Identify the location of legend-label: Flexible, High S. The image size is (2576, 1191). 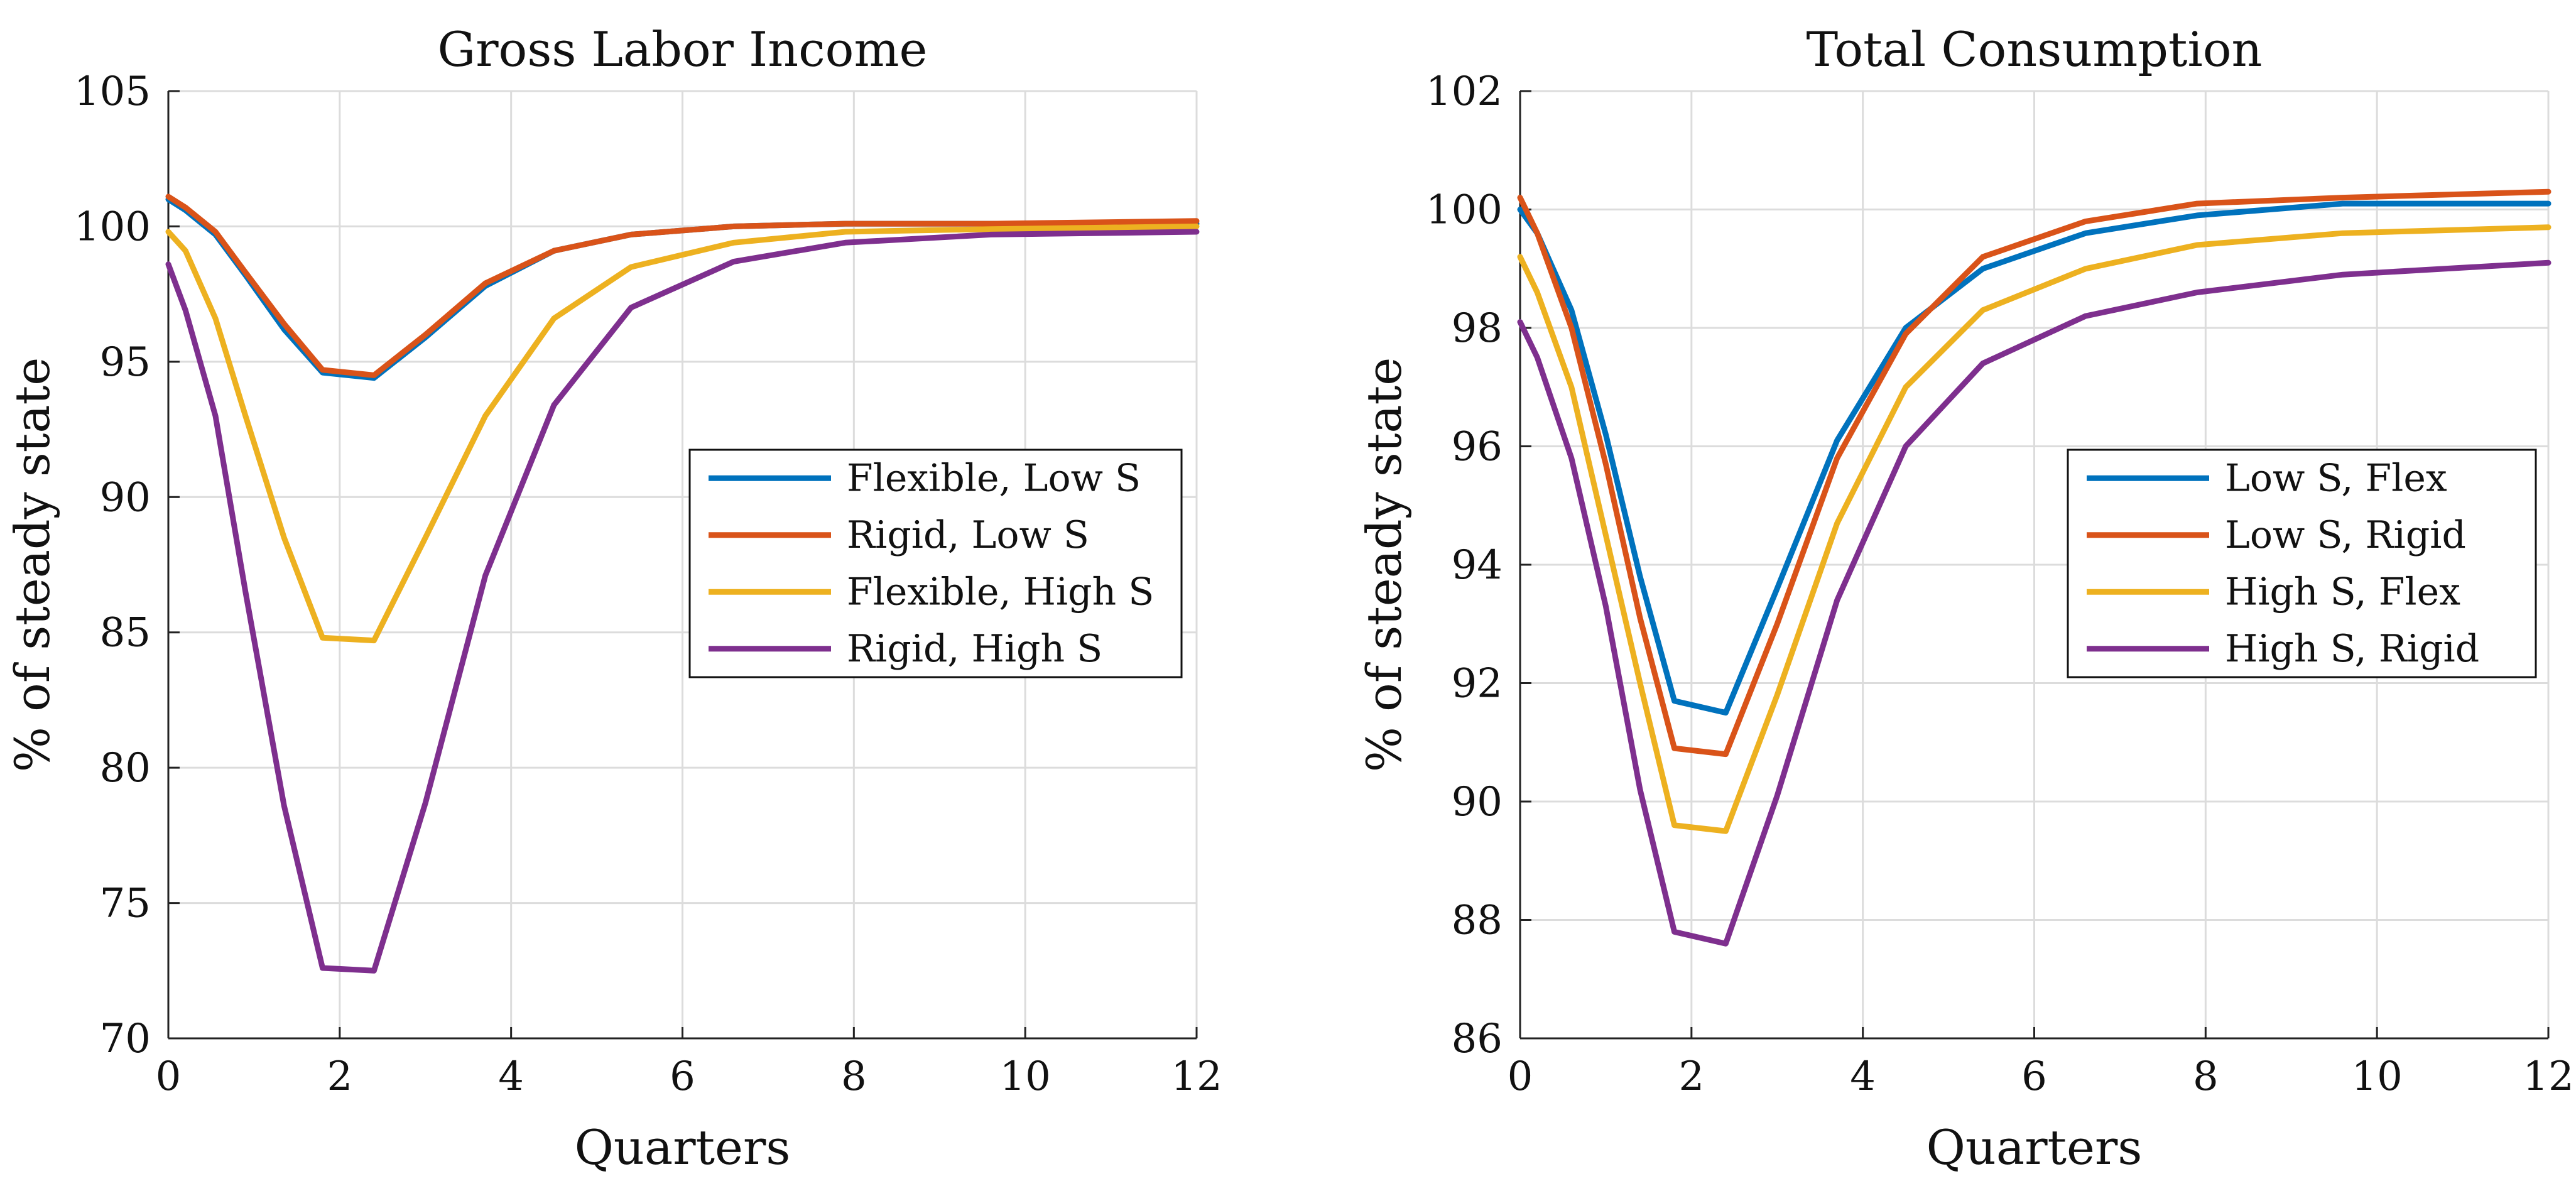
(1000, 592).